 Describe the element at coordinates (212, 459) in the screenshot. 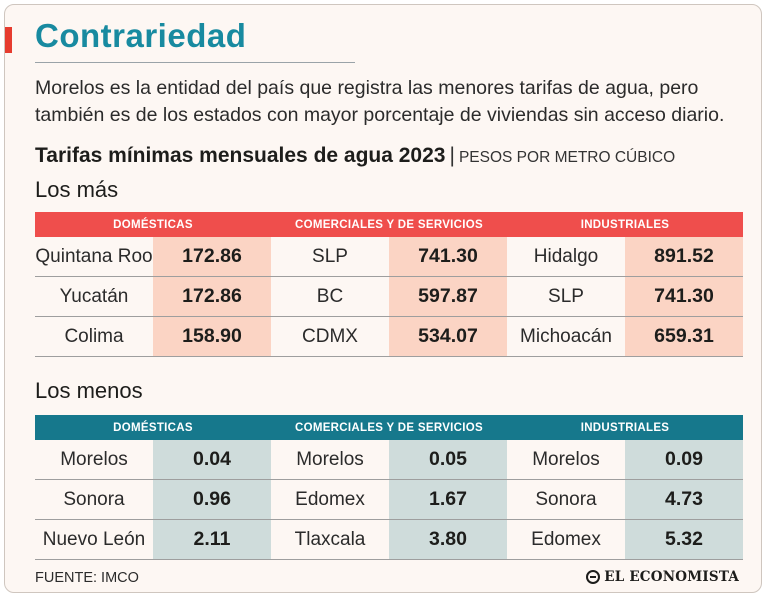

I see `tariff-value: 0.04` at that location.